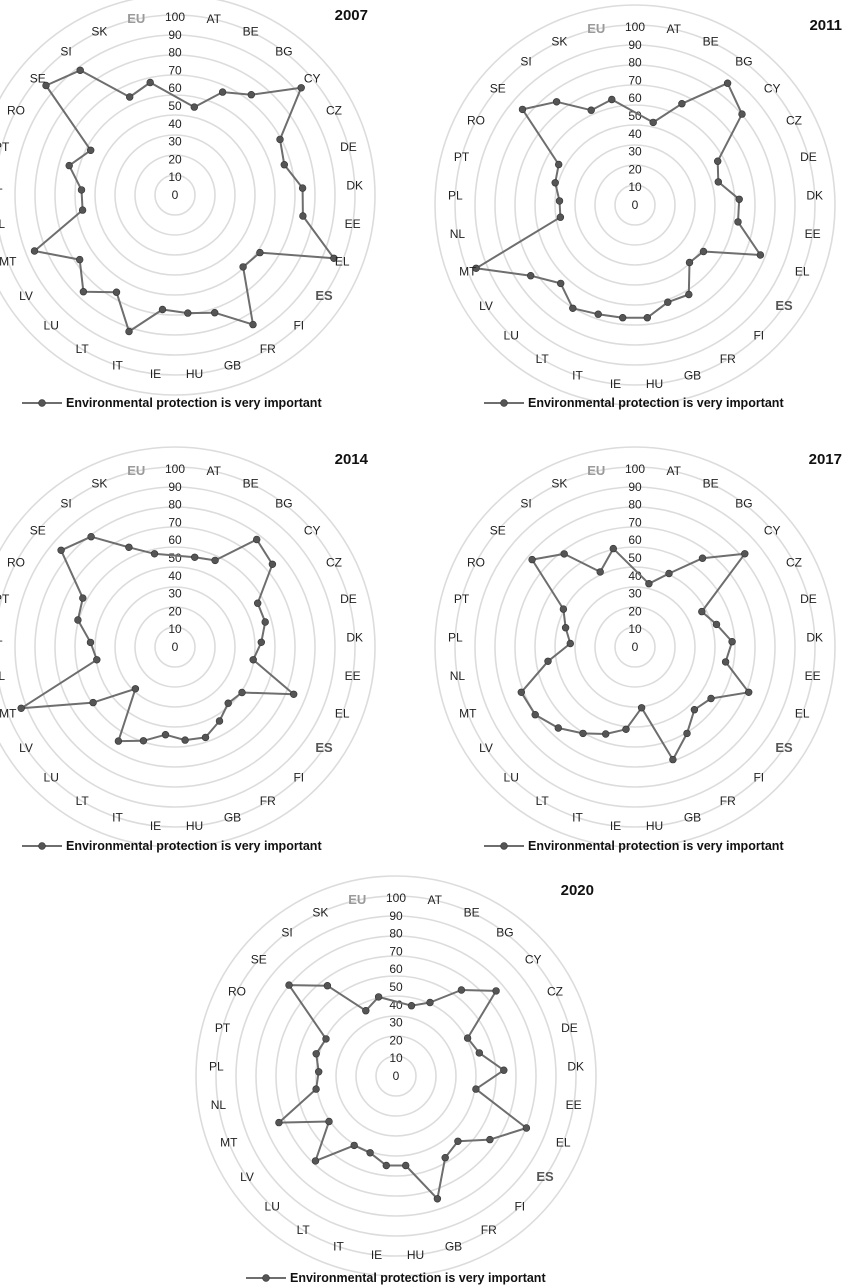 This screenshot has width=857, height=1288. Describe the element at coordinates (543, 801) in the screenshot. I see `category-label-lt: LT` at that location.